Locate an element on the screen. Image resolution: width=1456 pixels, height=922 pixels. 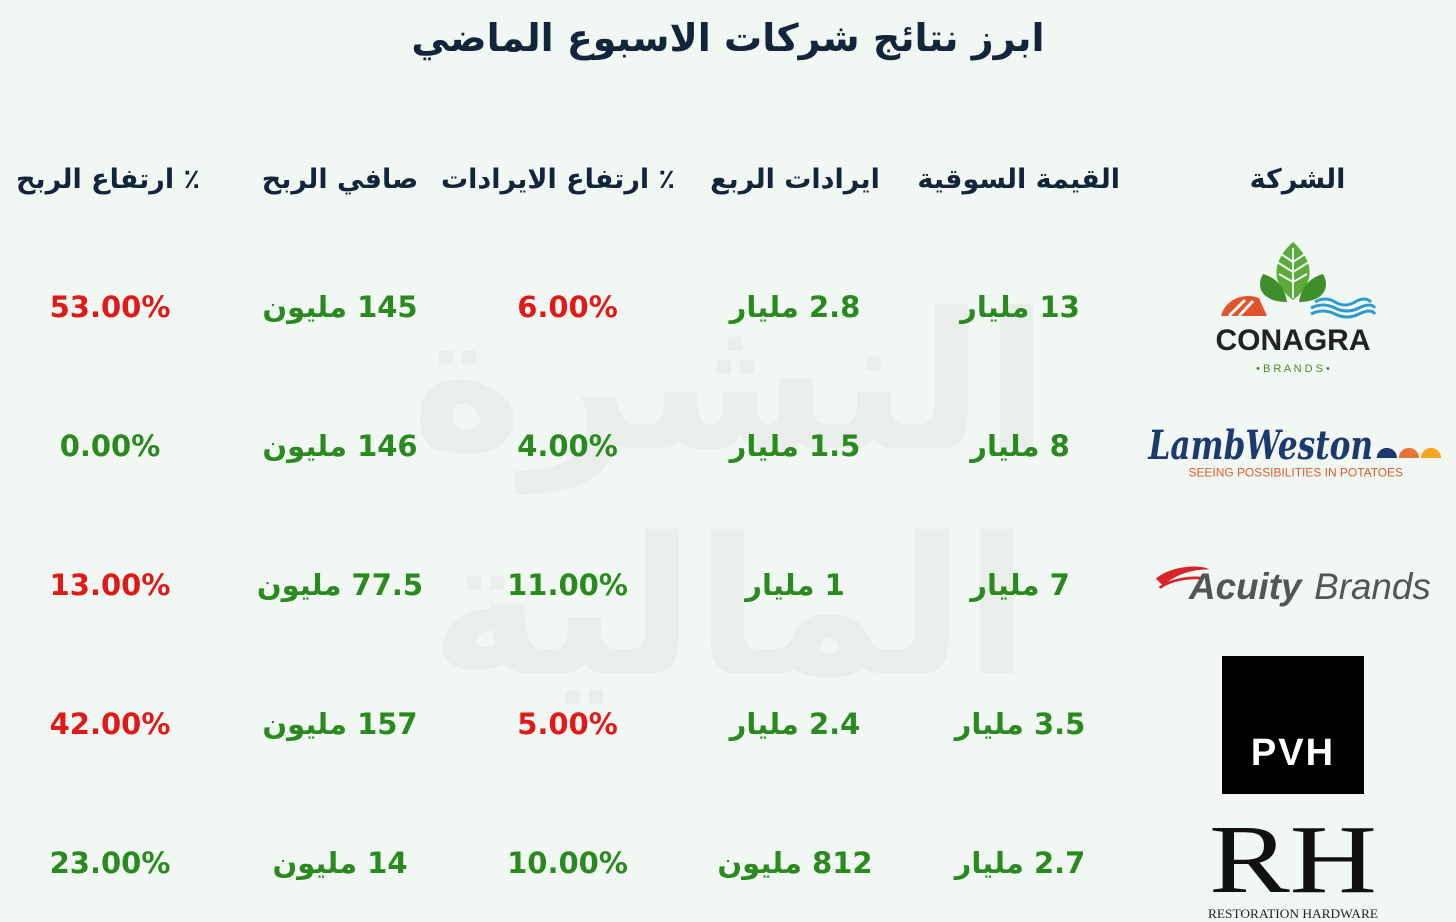
watermark-line-2: المالية is located at coordinates (730, 607).